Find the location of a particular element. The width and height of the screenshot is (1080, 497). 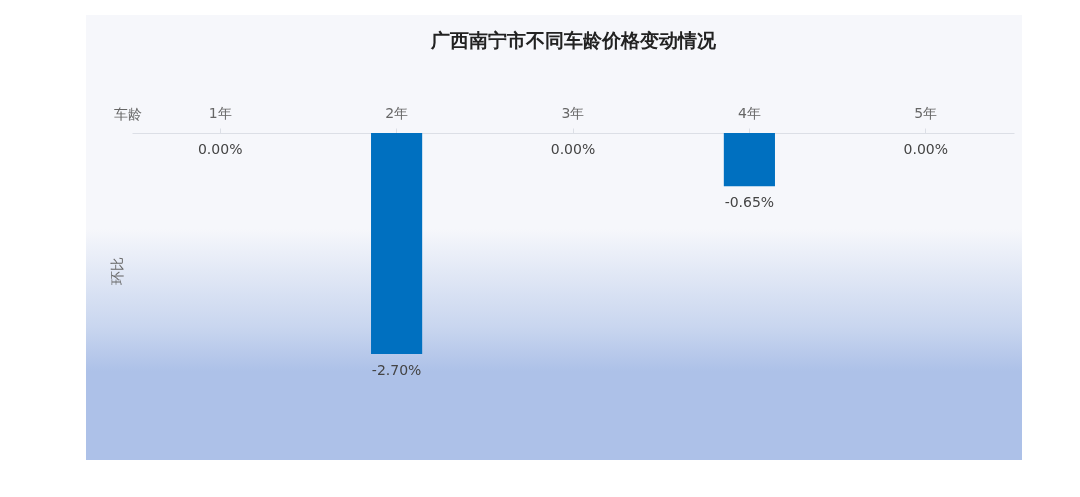

x-tick-label: 1年 is located at coordinates (220, 112).